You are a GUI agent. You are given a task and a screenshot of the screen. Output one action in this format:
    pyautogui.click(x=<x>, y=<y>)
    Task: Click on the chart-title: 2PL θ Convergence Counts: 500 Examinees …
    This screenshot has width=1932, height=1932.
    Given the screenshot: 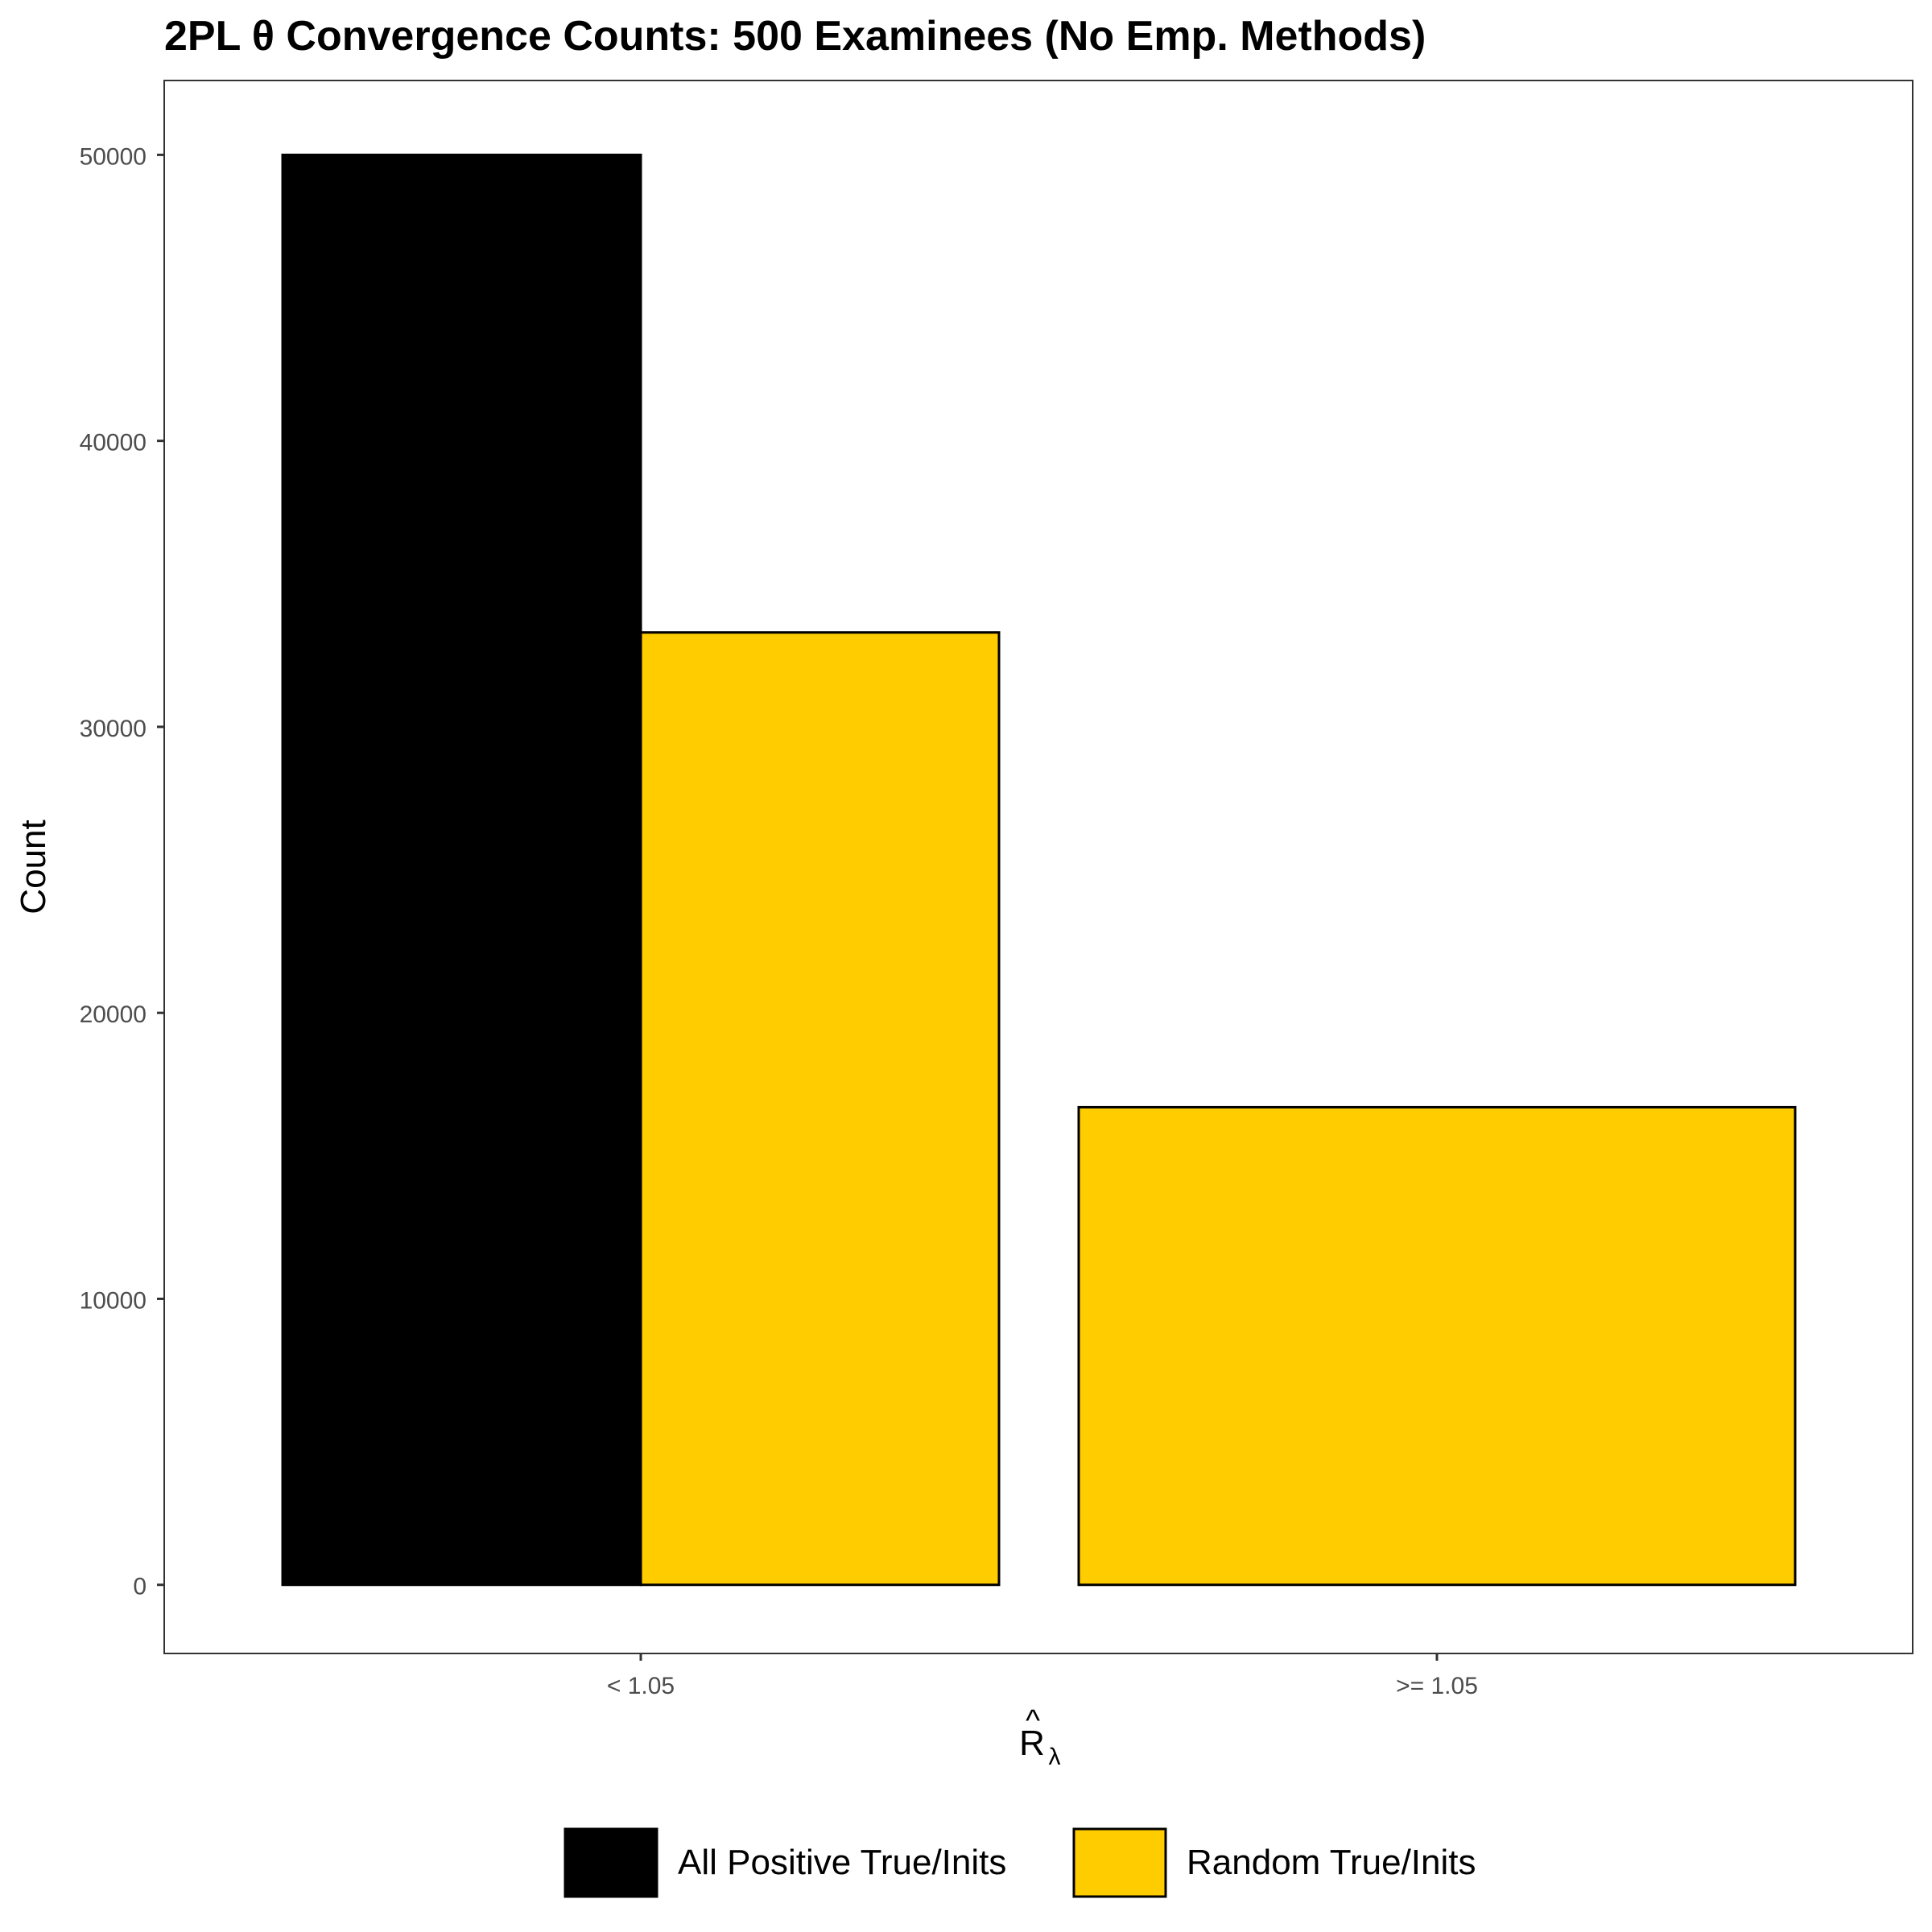 What is the action you would take?
    pyautogui.click(x=795, y=36)
    